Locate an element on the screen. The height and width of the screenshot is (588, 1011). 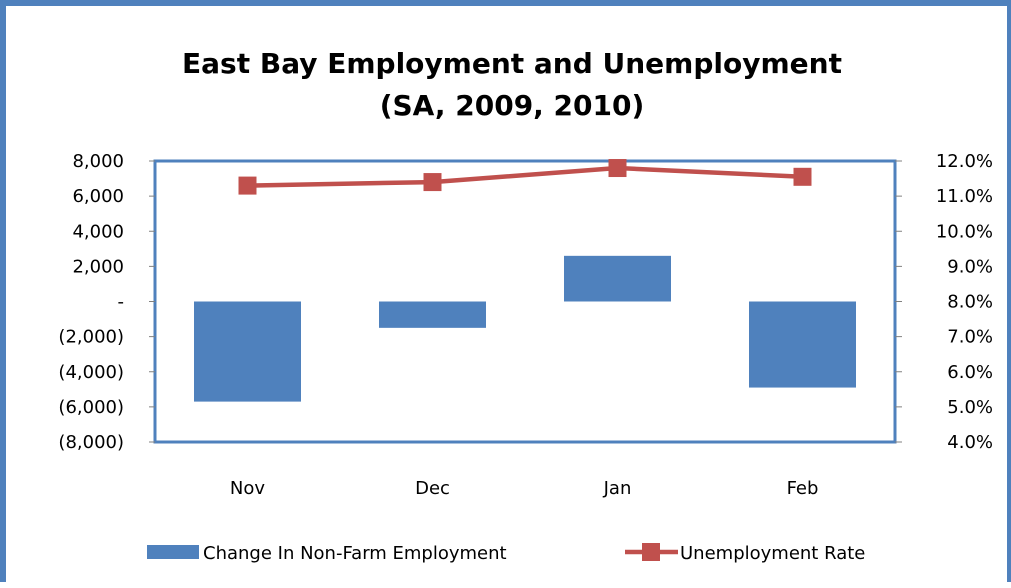
right-axis-tick-label: 12.0% is located at coordinates (964, 161).